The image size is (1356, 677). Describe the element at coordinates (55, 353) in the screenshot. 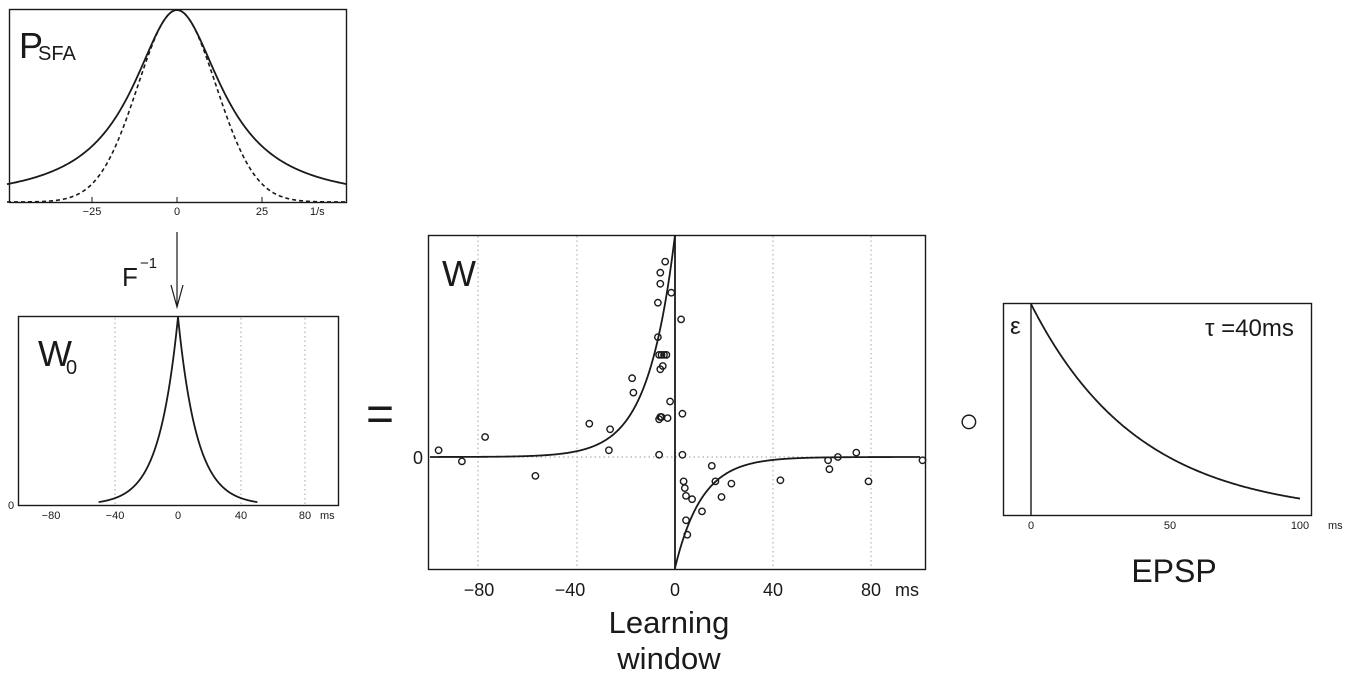

I see `w0-label-main: W` at that location.